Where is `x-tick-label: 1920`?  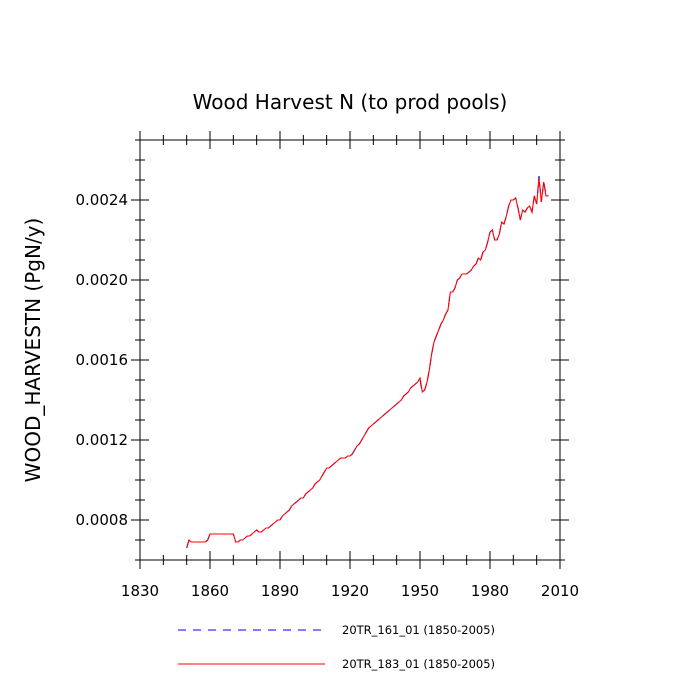
x-tick-label: 1920 is located at coordinates (350, 591).